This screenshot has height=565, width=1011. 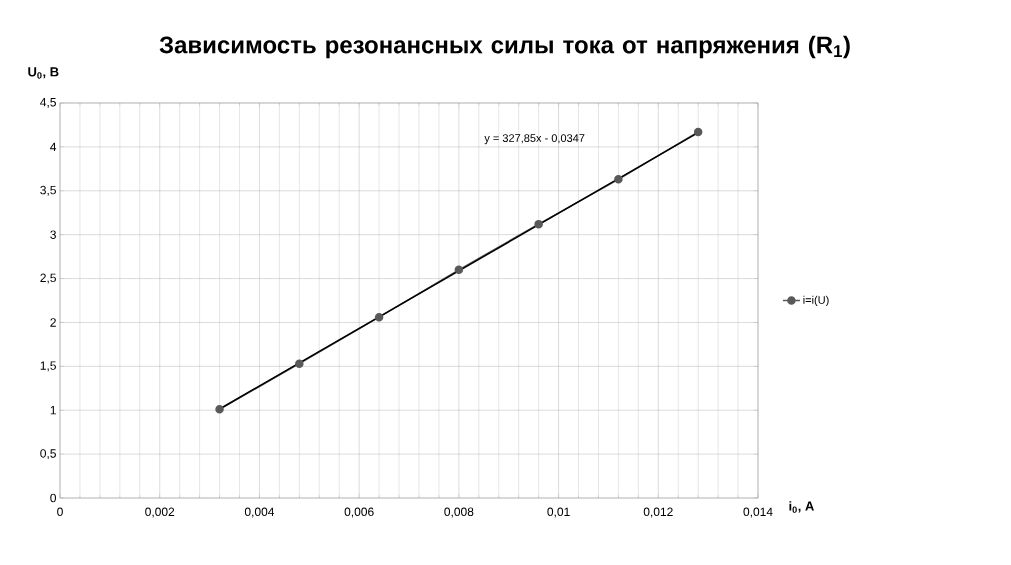 What do you see at coordinates (459, 512) in the screenshot?
I see `x-tick-label: 0,008` at bounding box center [459, 512].